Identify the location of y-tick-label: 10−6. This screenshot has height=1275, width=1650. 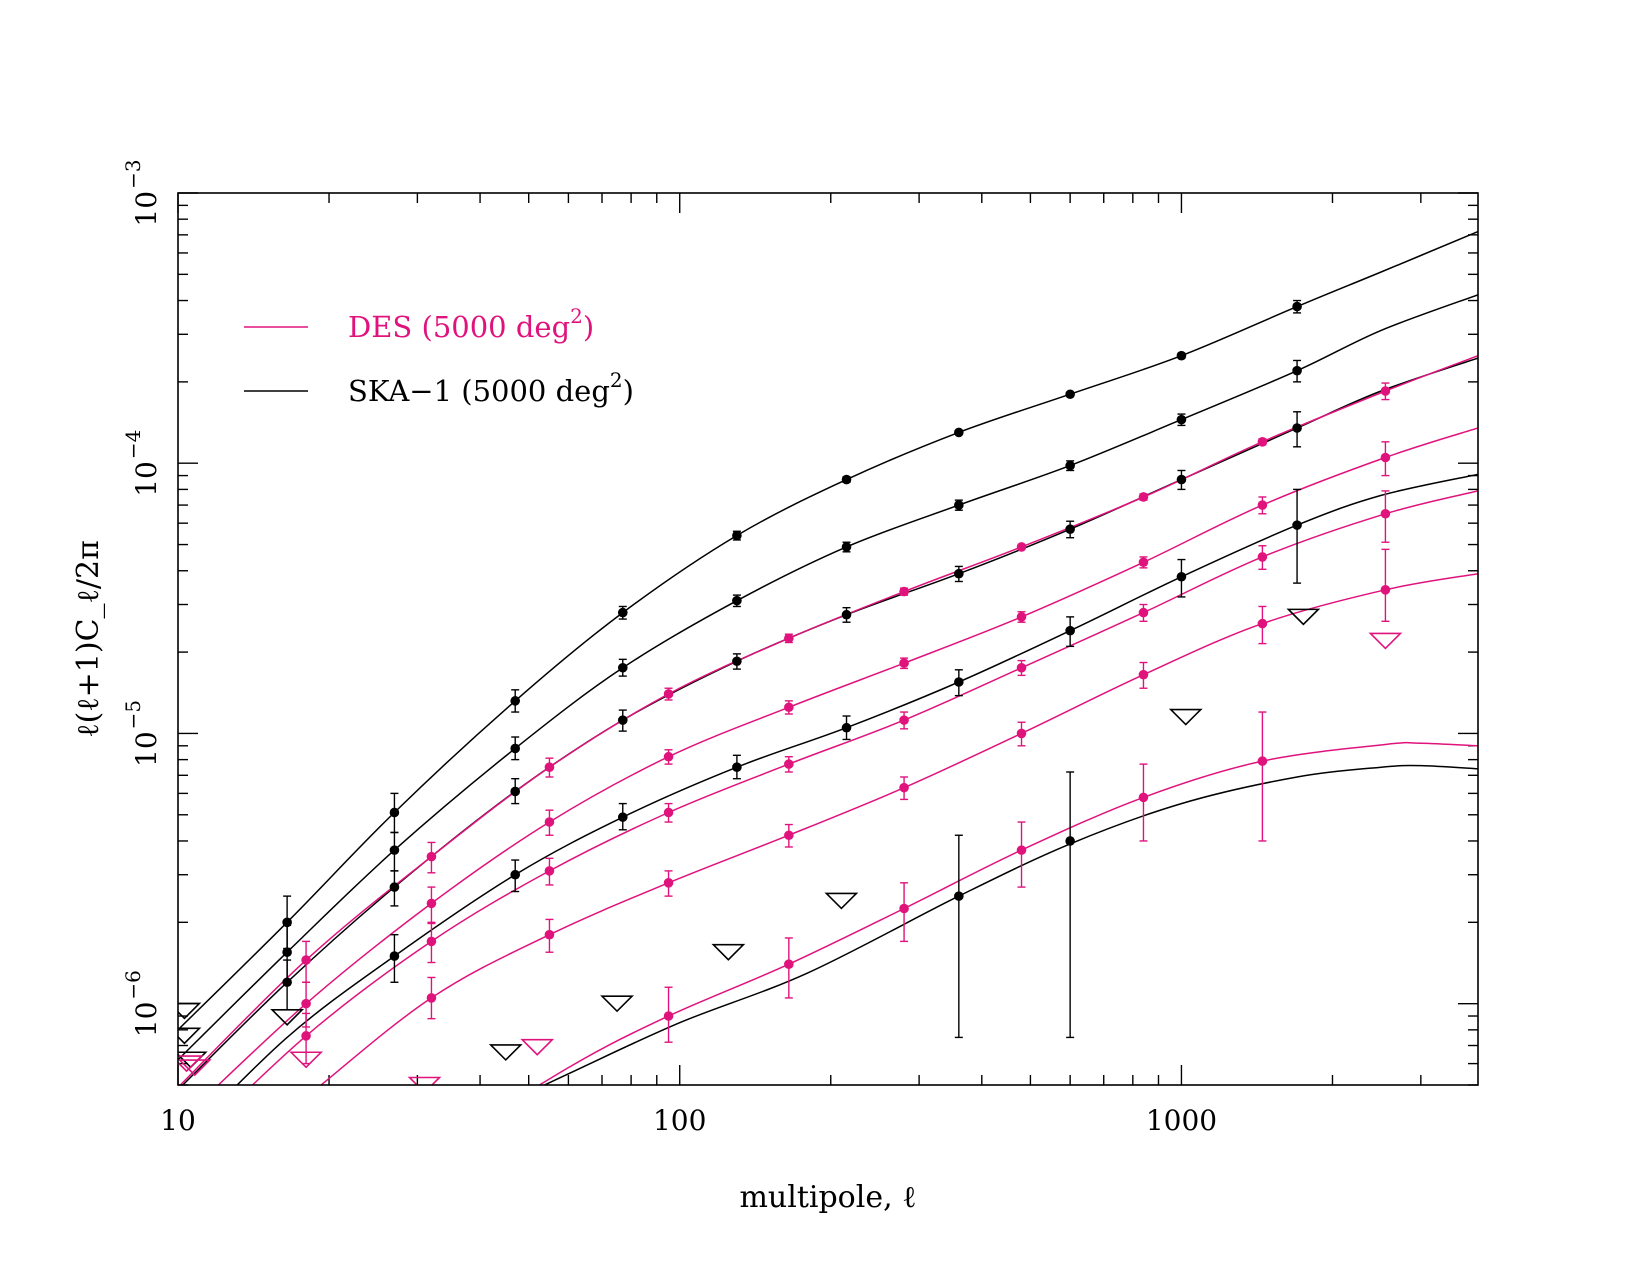
(142, 1003).